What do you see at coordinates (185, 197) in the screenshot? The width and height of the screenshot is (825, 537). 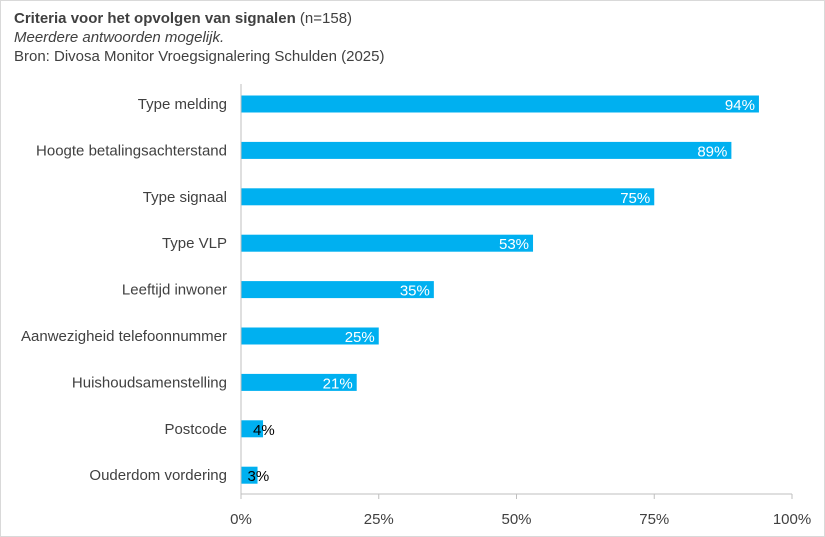 I see `category-label: Type signaal` at bounding box center [185, 197].